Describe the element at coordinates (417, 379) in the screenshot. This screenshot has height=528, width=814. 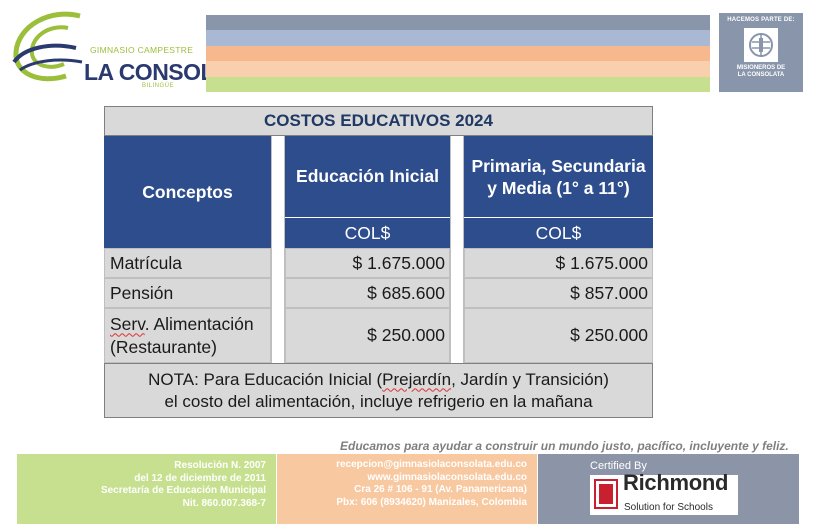
I see `note-prejardin: Prejardín` at that location.